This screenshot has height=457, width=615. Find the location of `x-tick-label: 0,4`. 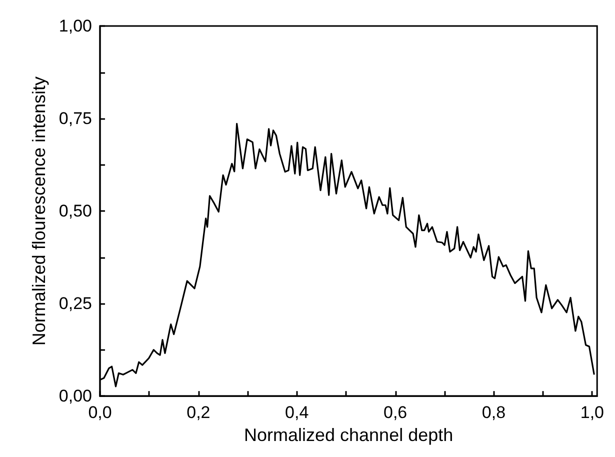

x-tick-label: 0,4 is located at coordinates (297, 412).